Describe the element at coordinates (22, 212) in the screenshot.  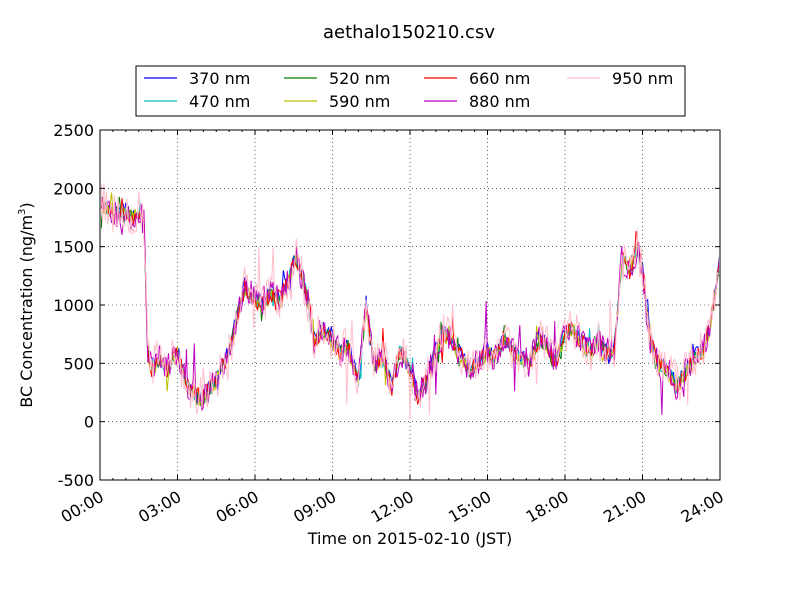
I see `y-axis-label-sup: 3` at that location.